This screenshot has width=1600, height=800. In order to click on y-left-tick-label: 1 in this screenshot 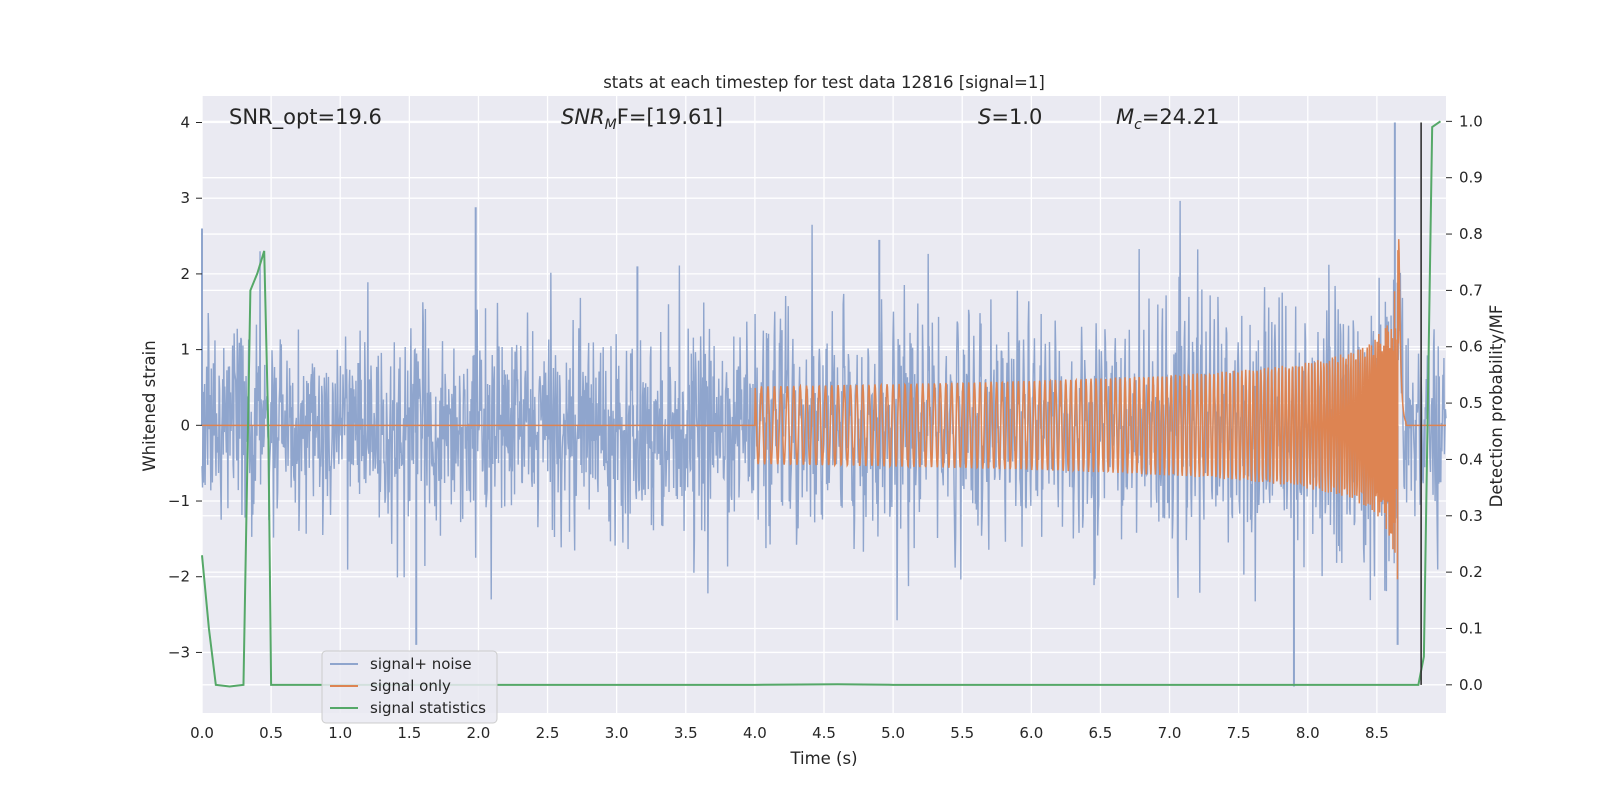, I will do `click(185, 350)`.